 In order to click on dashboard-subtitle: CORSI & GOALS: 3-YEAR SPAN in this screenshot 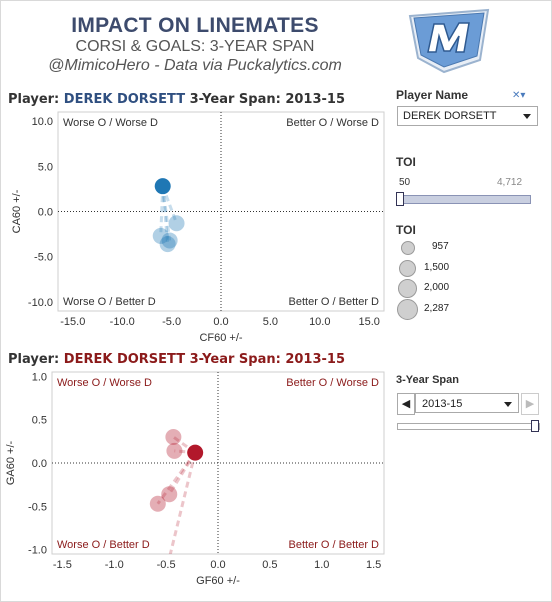, I will do `click(195, 46)`.